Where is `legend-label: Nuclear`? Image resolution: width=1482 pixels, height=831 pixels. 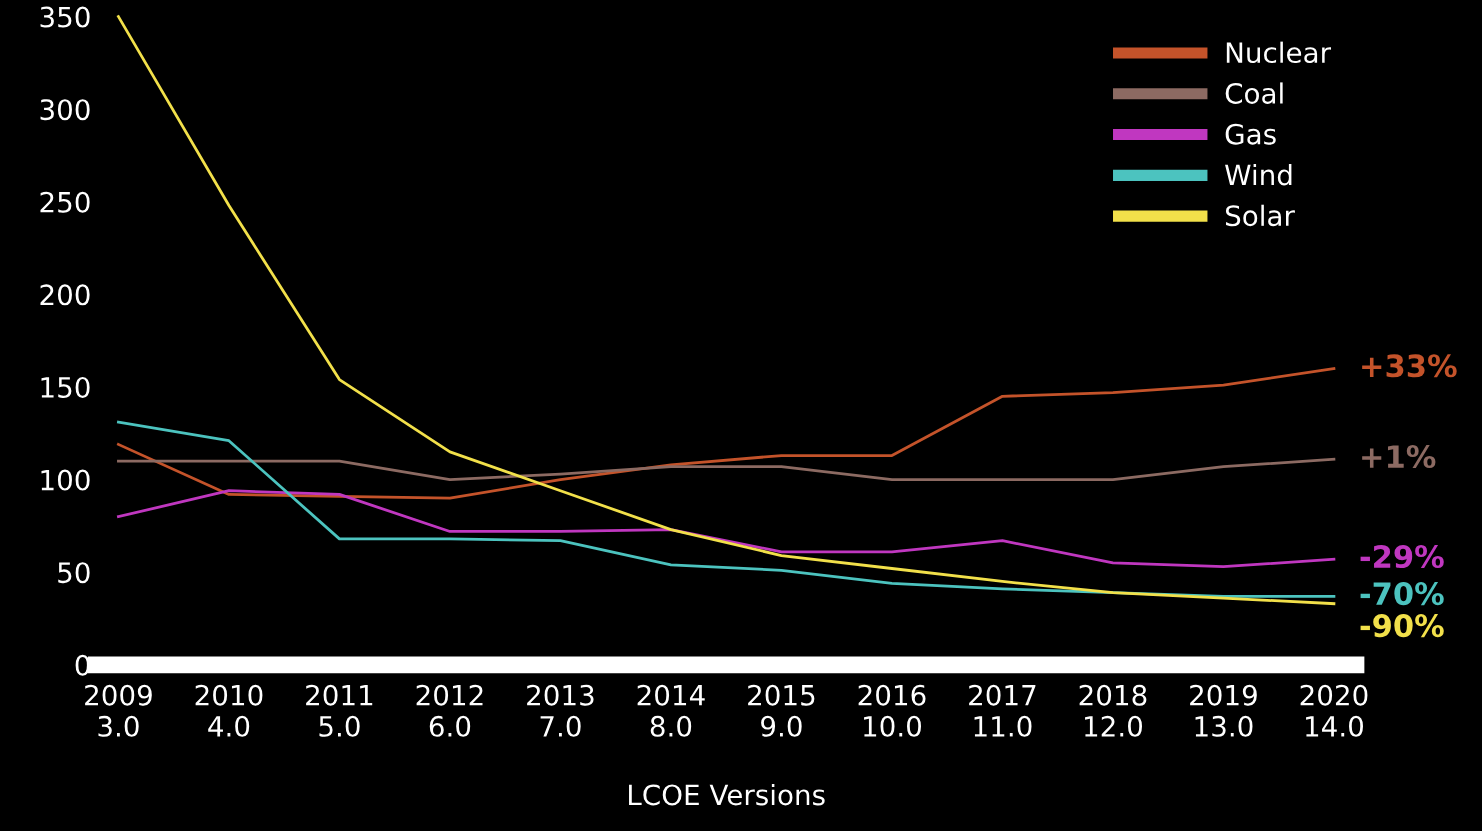
legend-label: Nuclear is located at coordinates (1279, 52).